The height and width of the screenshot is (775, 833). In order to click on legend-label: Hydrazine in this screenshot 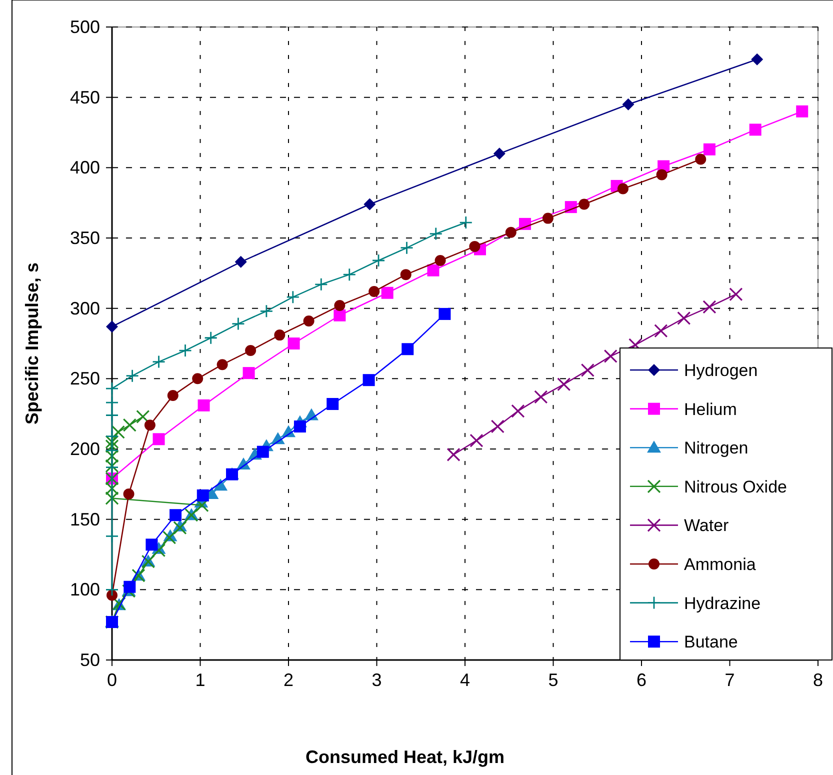, I will do `click(722, 603)`.